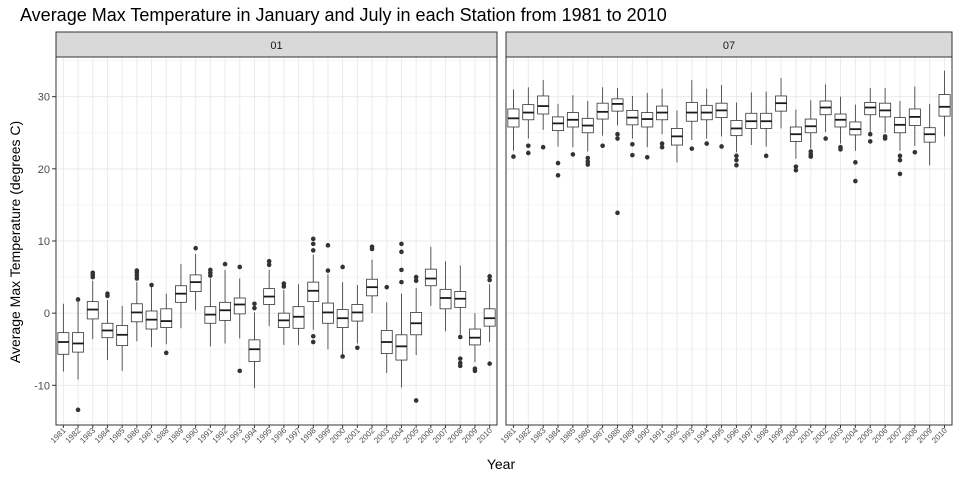 This screenshot has height=480, width=960. I want to click on box-1988, so click(166, 324).